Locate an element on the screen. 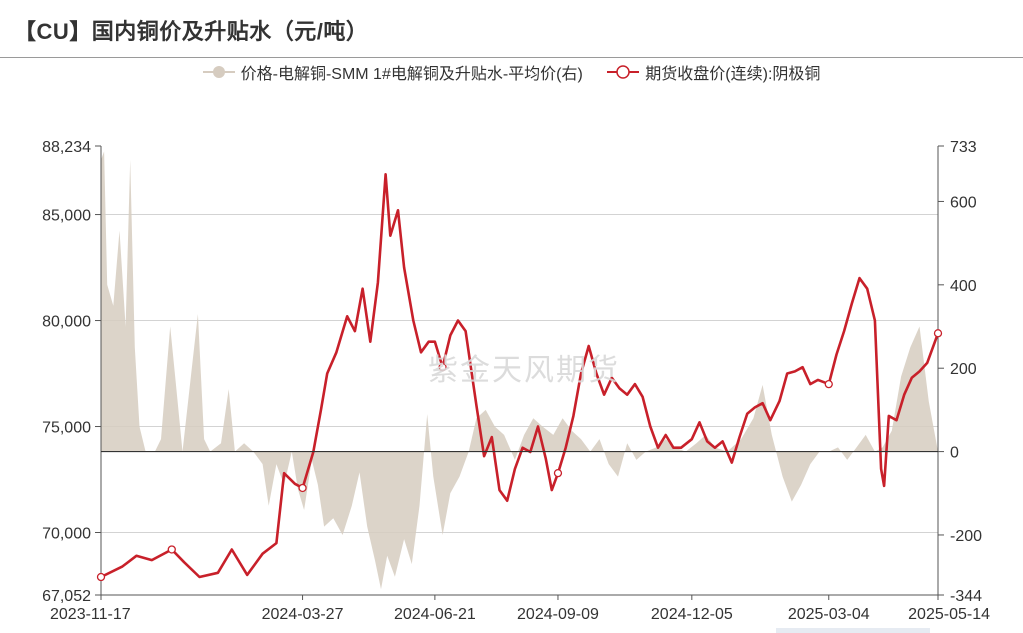 This screenshot has width=1023, height=633. right-tick-label: 600 is located at coordinates (963, 202).